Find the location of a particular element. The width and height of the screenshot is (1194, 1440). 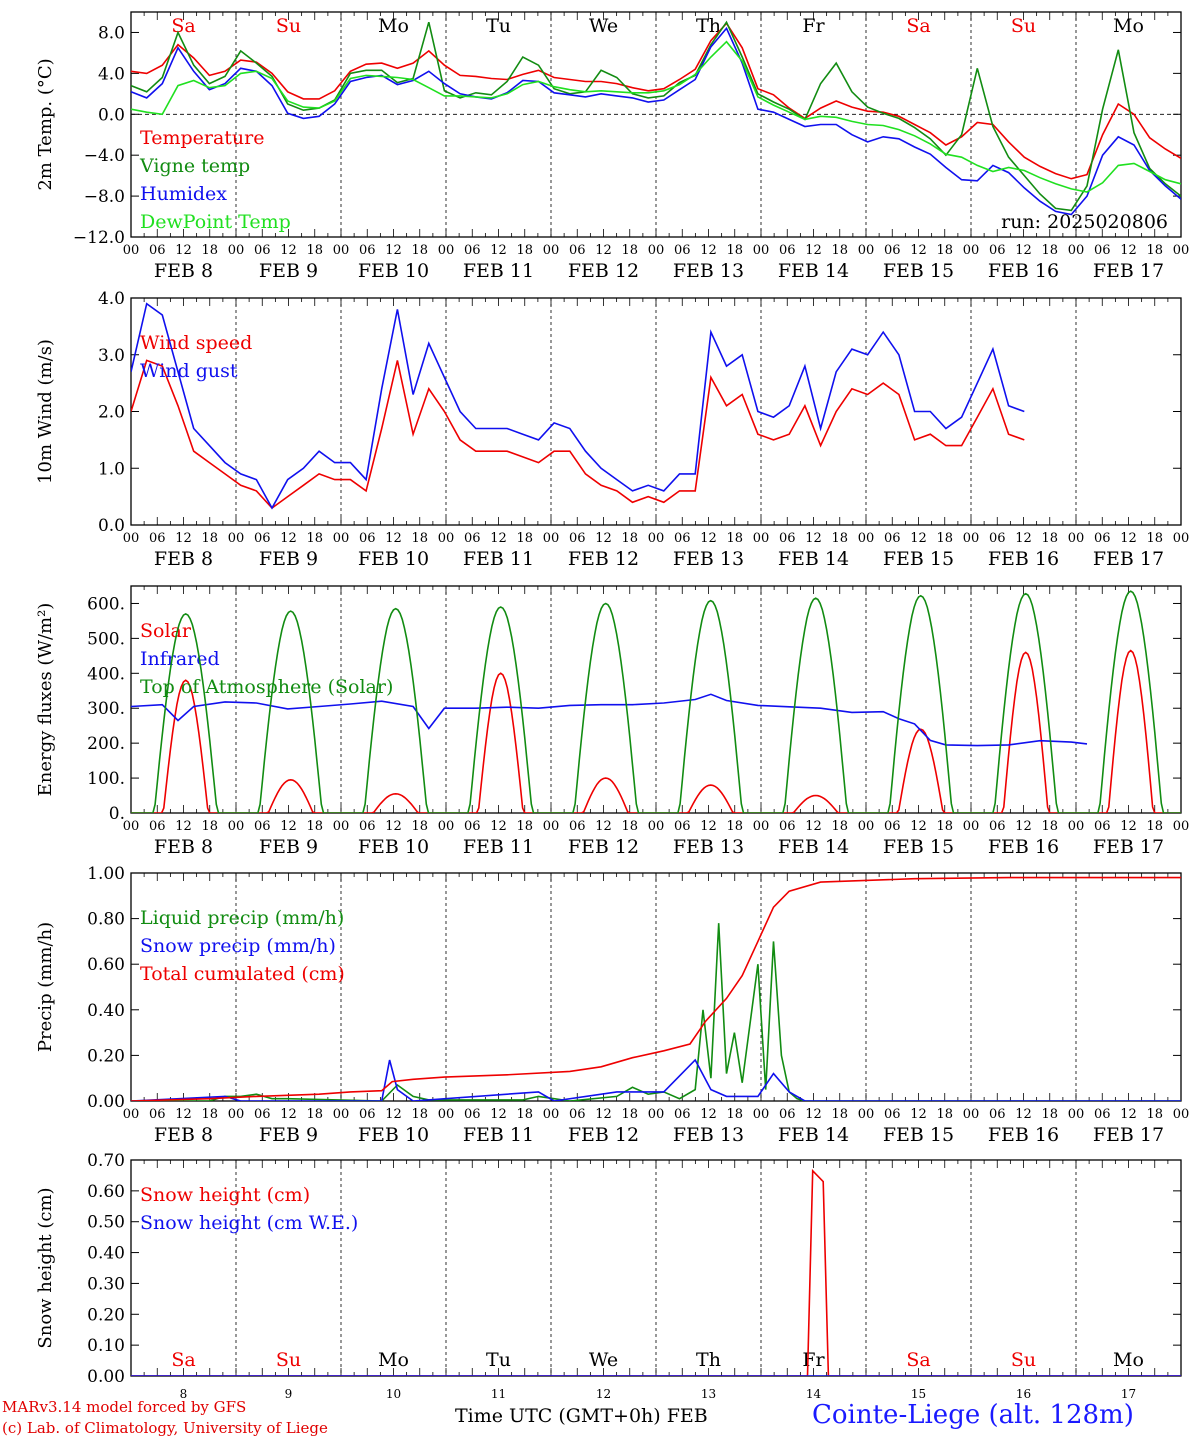

weekday-label: Su is located at coordinates (288, 26).